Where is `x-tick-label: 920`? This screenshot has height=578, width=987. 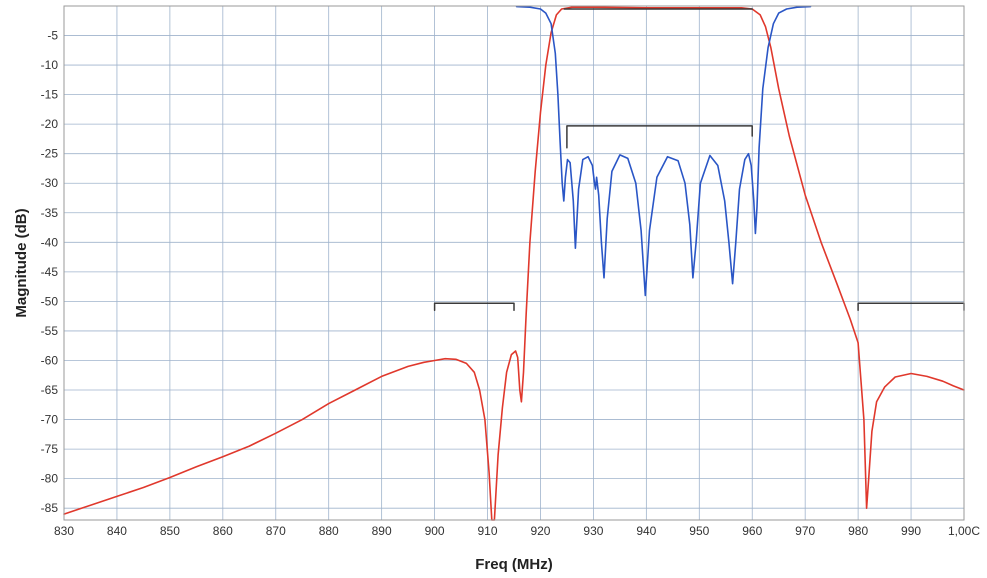
x-tick-label: 920 is located at coordinates (540, 531).